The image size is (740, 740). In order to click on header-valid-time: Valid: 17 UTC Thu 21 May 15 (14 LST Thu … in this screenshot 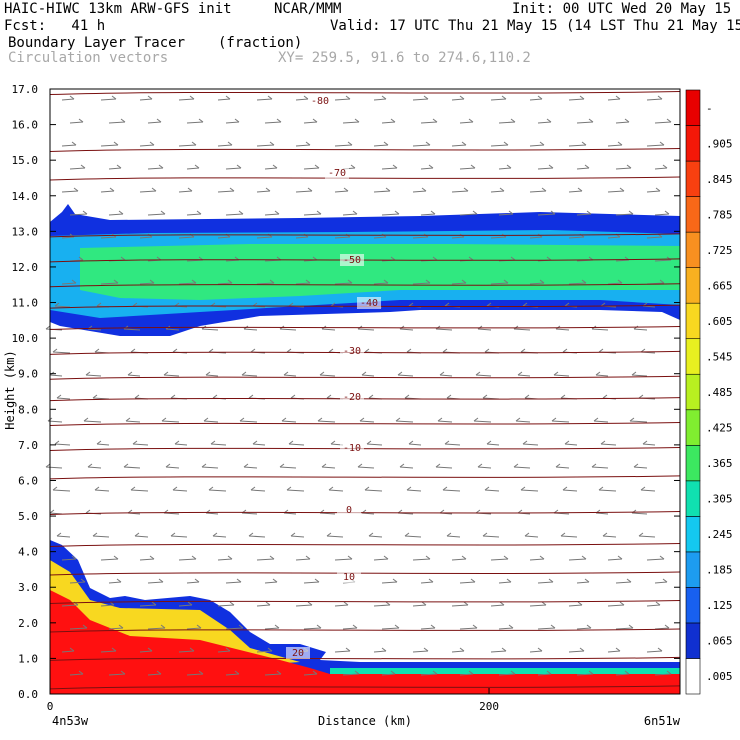, I will do `click(535, 26)`.